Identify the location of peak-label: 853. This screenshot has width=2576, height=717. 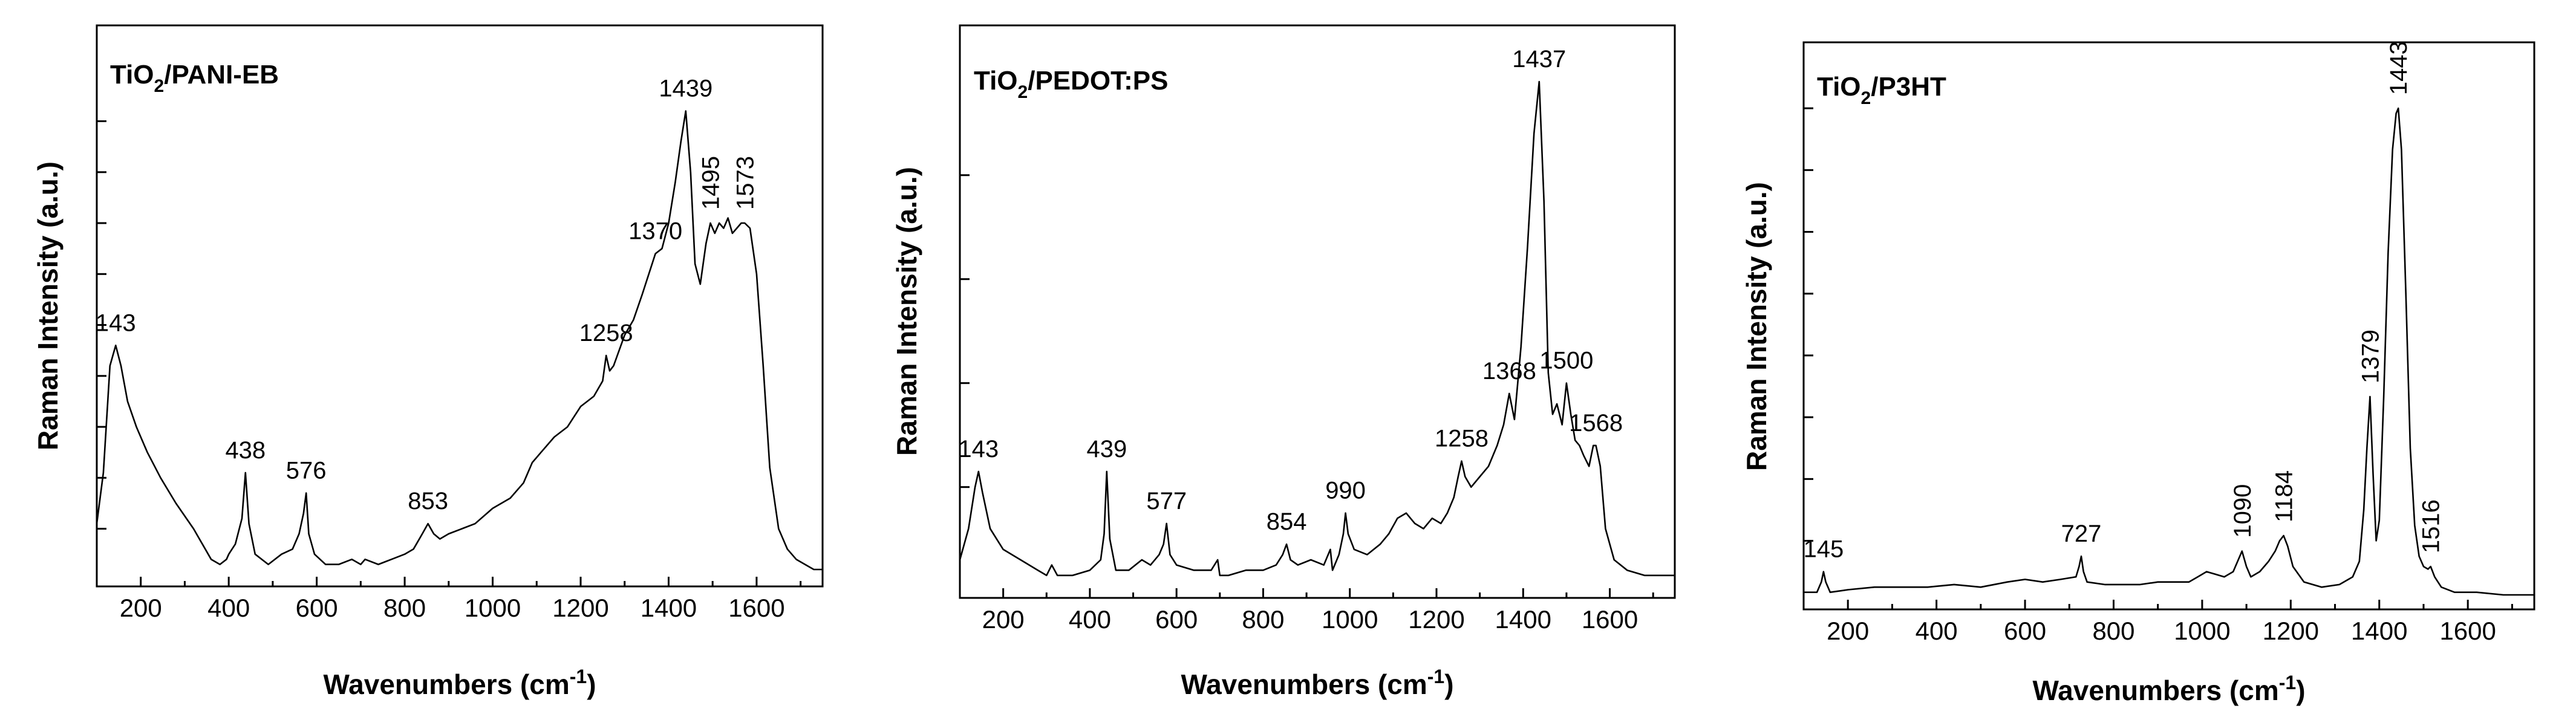
(428, 501).